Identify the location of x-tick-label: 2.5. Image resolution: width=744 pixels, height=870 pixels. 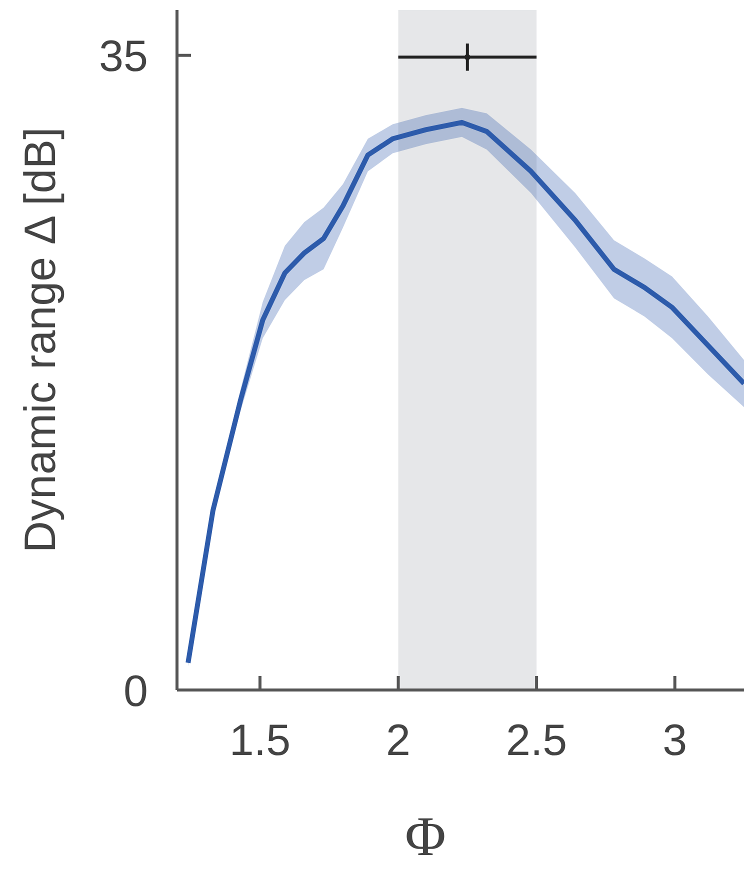
(537, 740).